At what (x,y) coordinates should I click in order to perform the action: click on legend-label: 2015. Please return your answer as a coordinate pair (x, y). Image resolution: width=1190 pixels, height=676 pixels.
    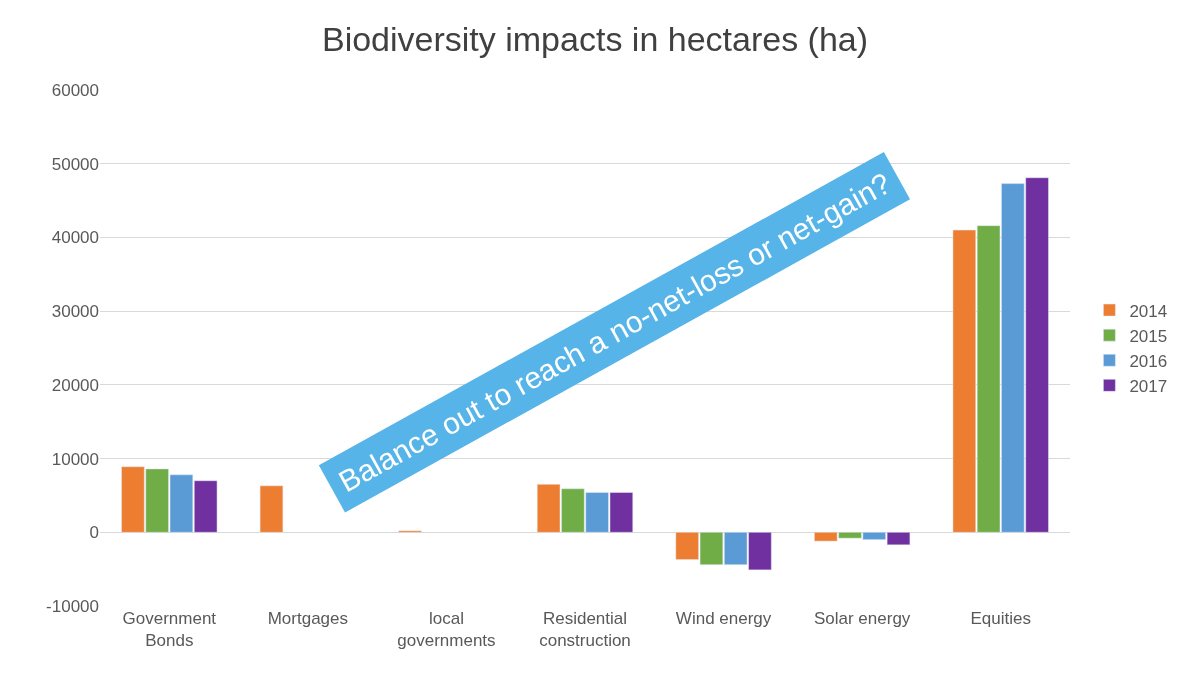
    Looking at the image, I should click on (1148, 336).